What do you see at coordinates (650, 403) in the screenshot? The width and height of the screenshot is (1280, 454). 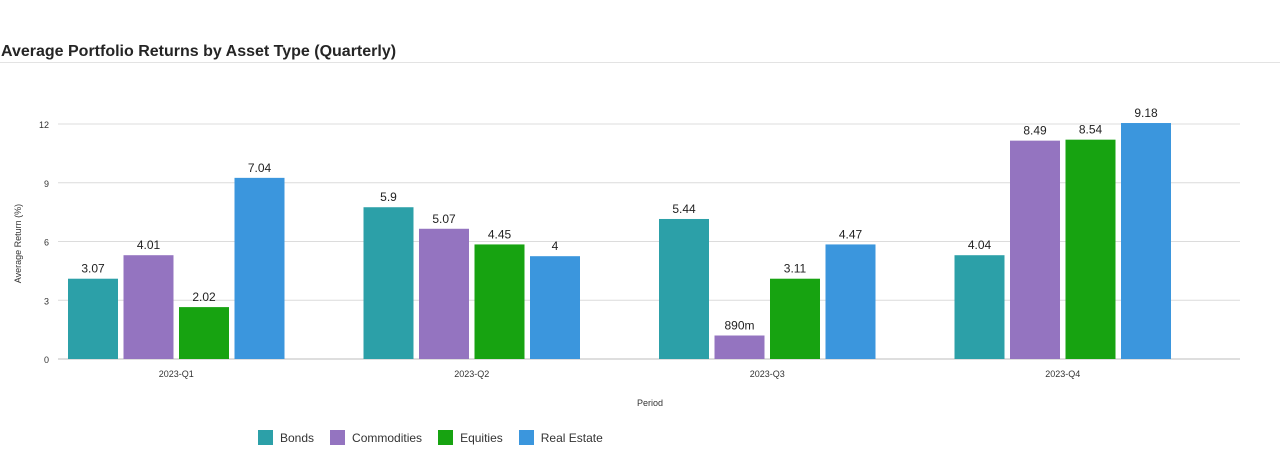 I see `x-axis-title: Period` at bounding box center [650, 403].